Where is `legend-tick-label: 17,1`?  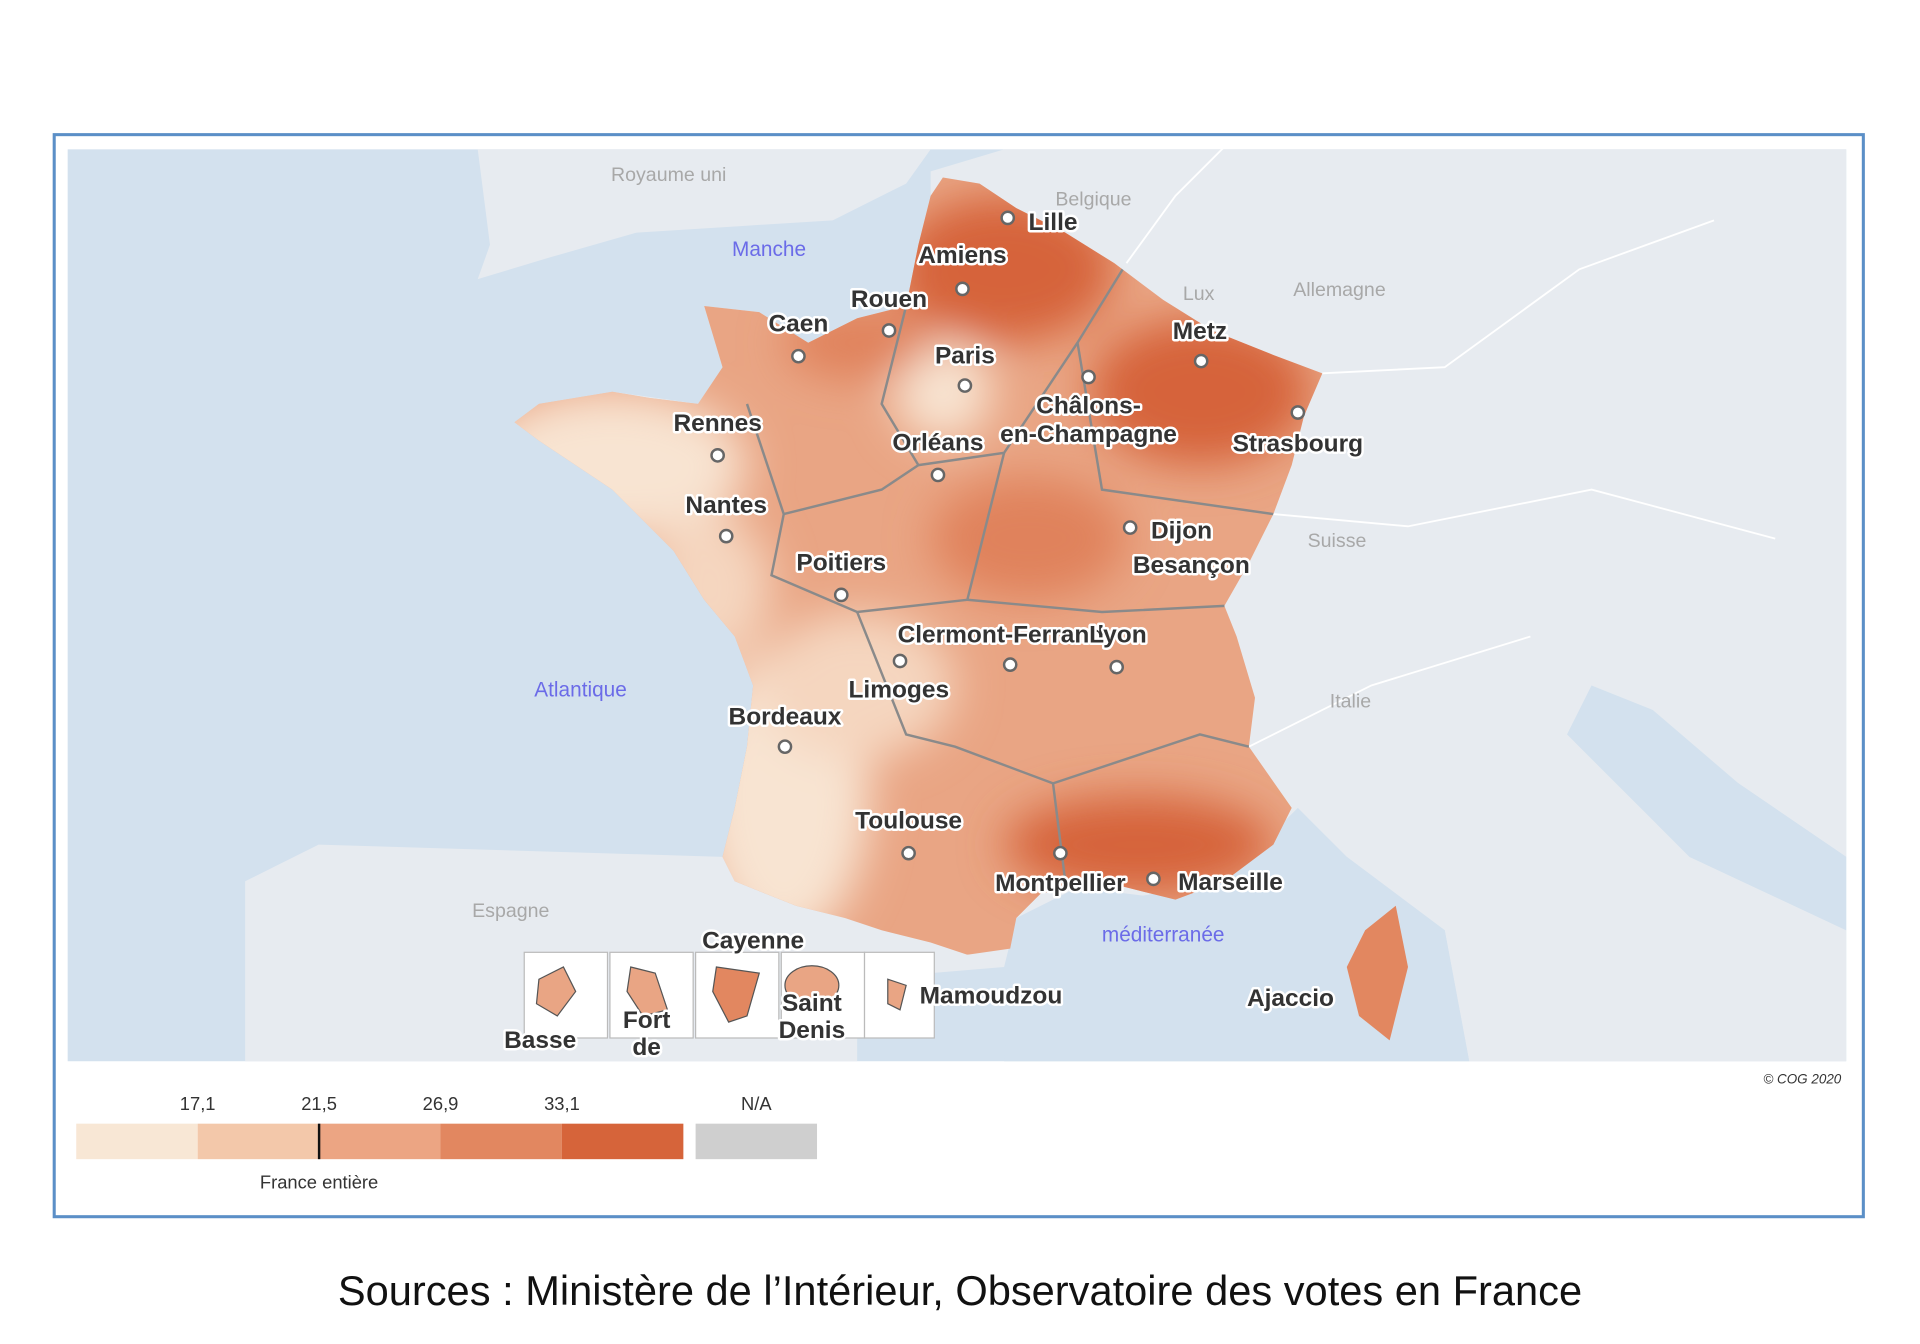
legend-tick-label: 17,1 is located at coordinates (198, 1103).